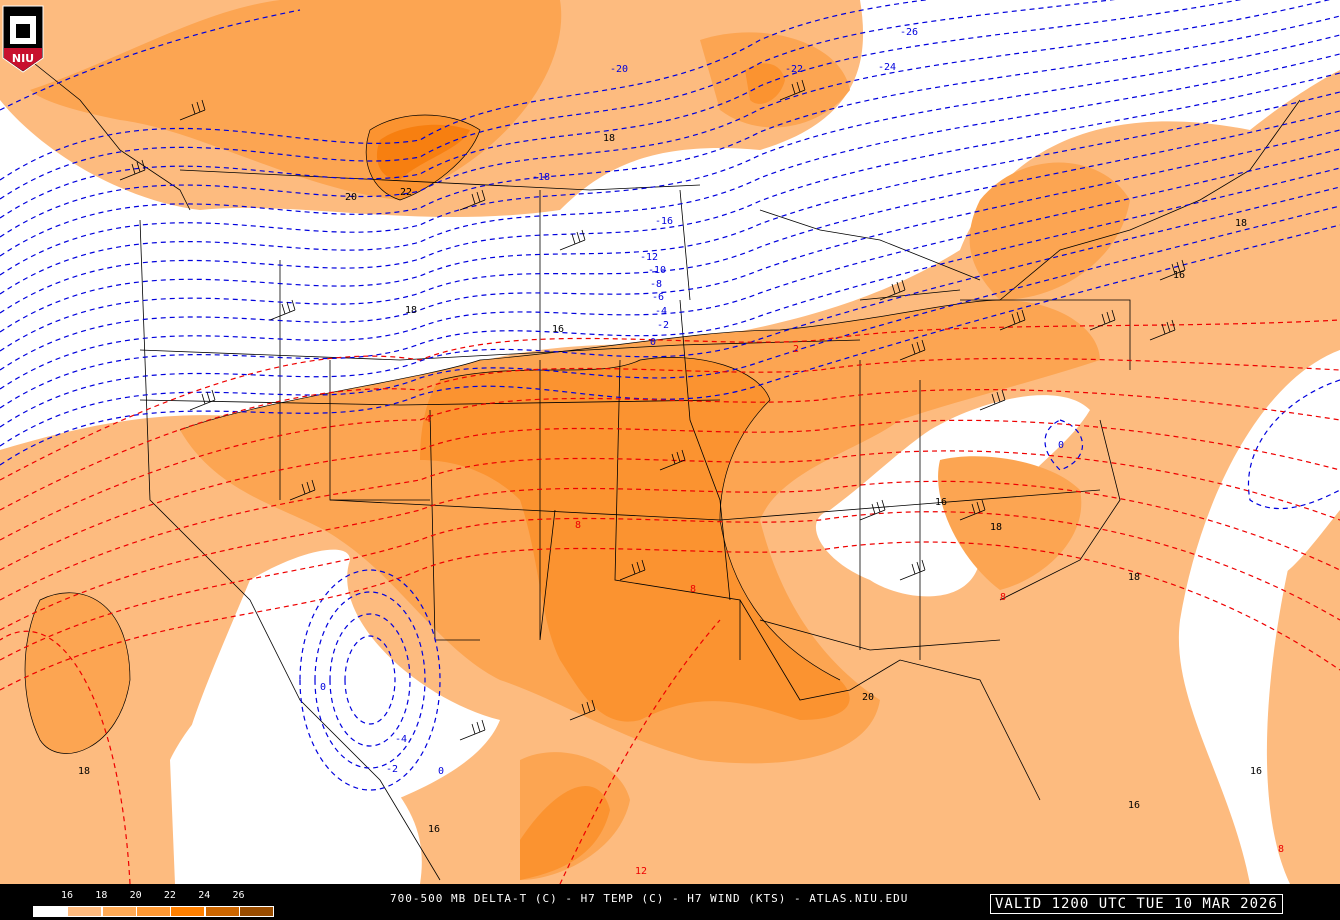  I want to click on niu-logo: NIU, so click(23, 39).